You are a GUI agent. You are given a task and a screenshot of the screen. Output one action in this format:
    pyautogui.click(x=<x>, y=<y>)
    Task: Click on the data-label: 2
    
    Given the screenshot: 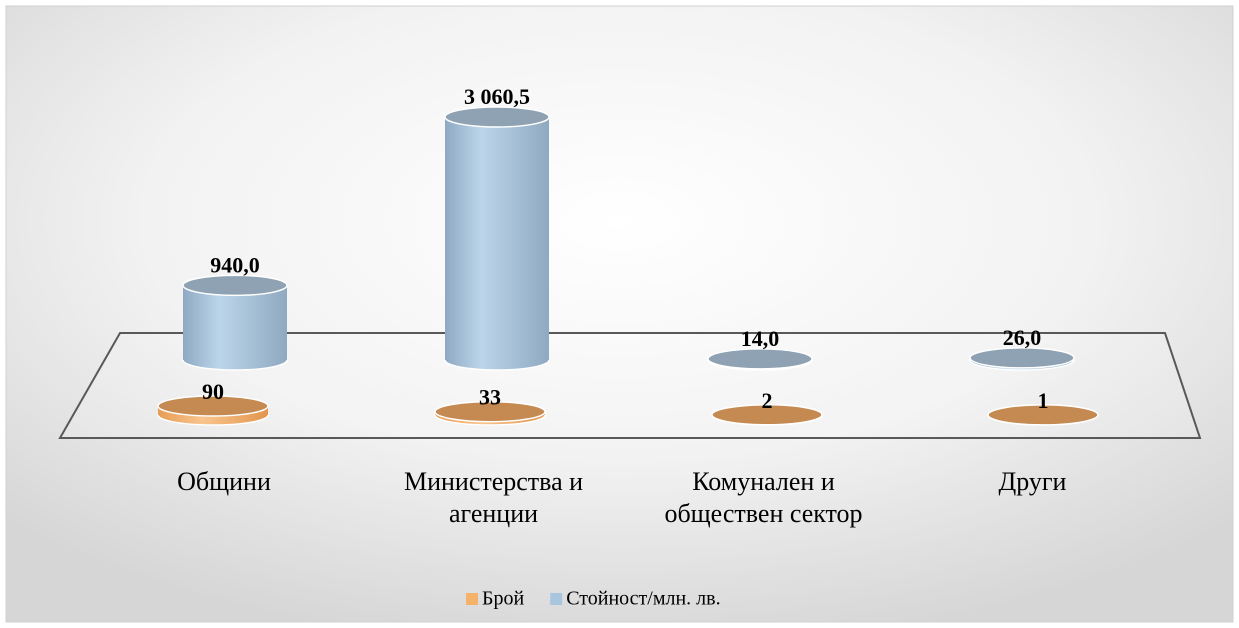 What is the action you would take?
    pyautogui.click(x=767, y=400)
    